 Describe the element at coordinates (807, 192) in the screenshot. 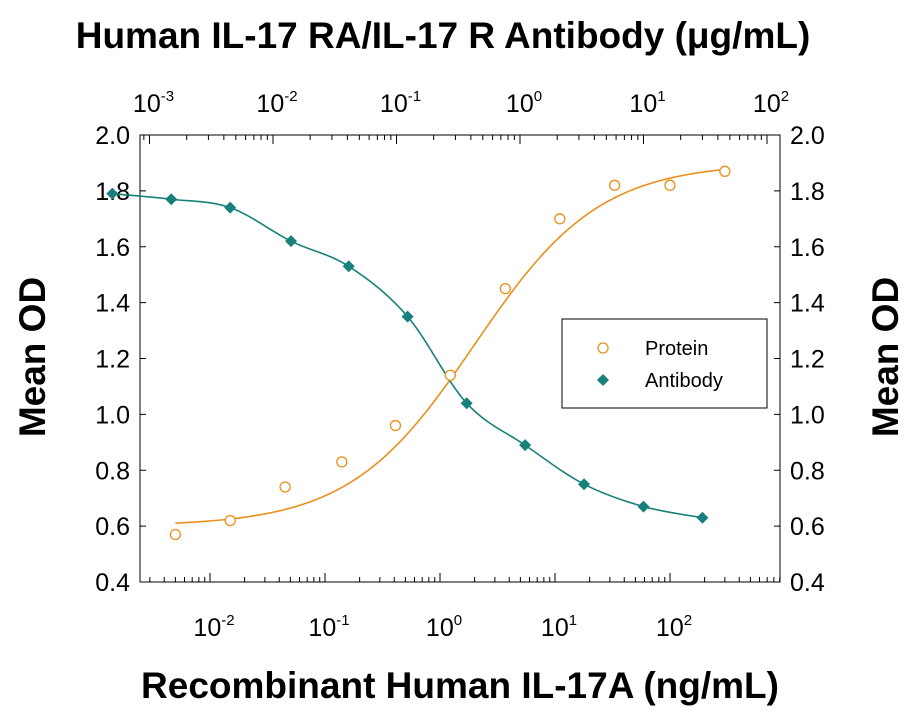

I see `y-tick-label-right: 1.8` at that location.